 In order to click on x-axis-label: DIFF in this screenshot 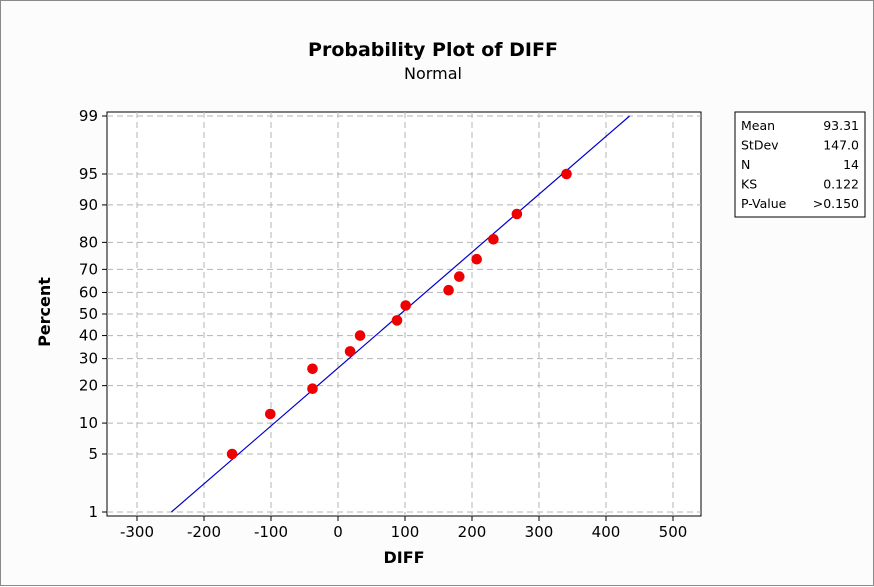, I will do `click(403, 557)`.